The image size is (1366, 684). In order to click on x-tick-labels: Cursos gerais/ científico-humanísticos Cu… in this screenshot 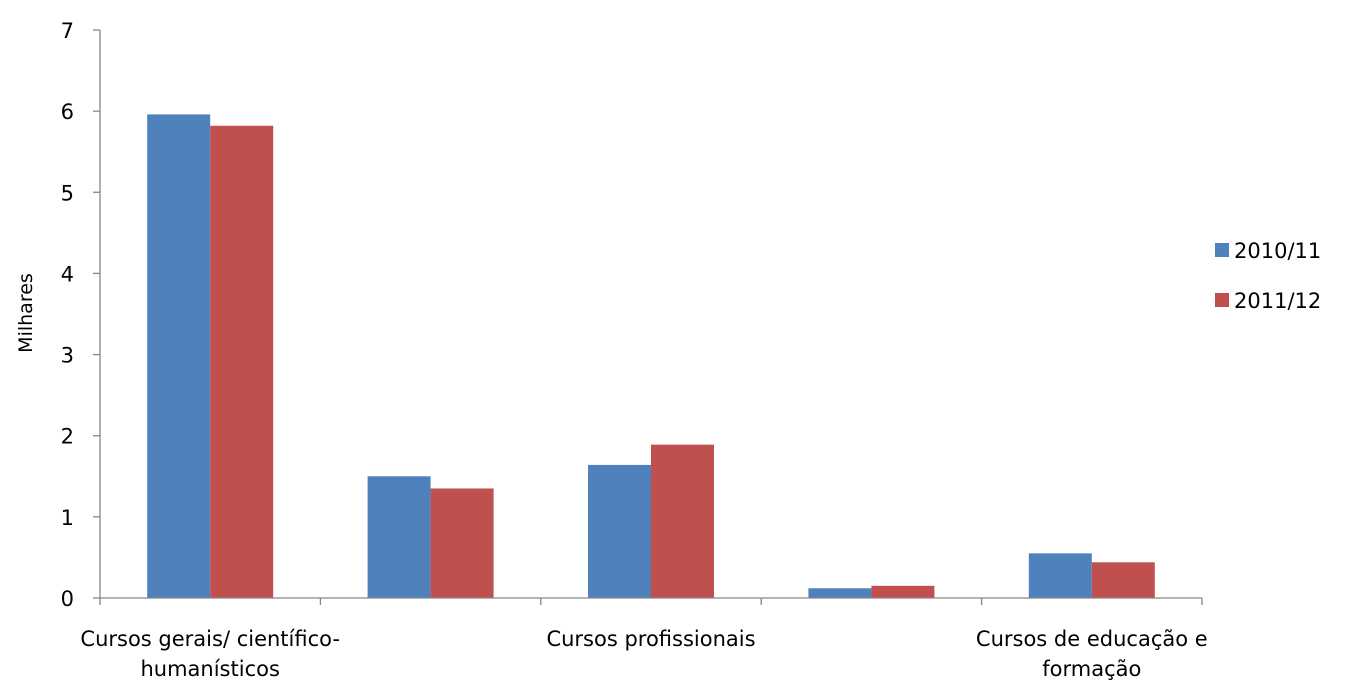, I will do `click(643, 654)`.